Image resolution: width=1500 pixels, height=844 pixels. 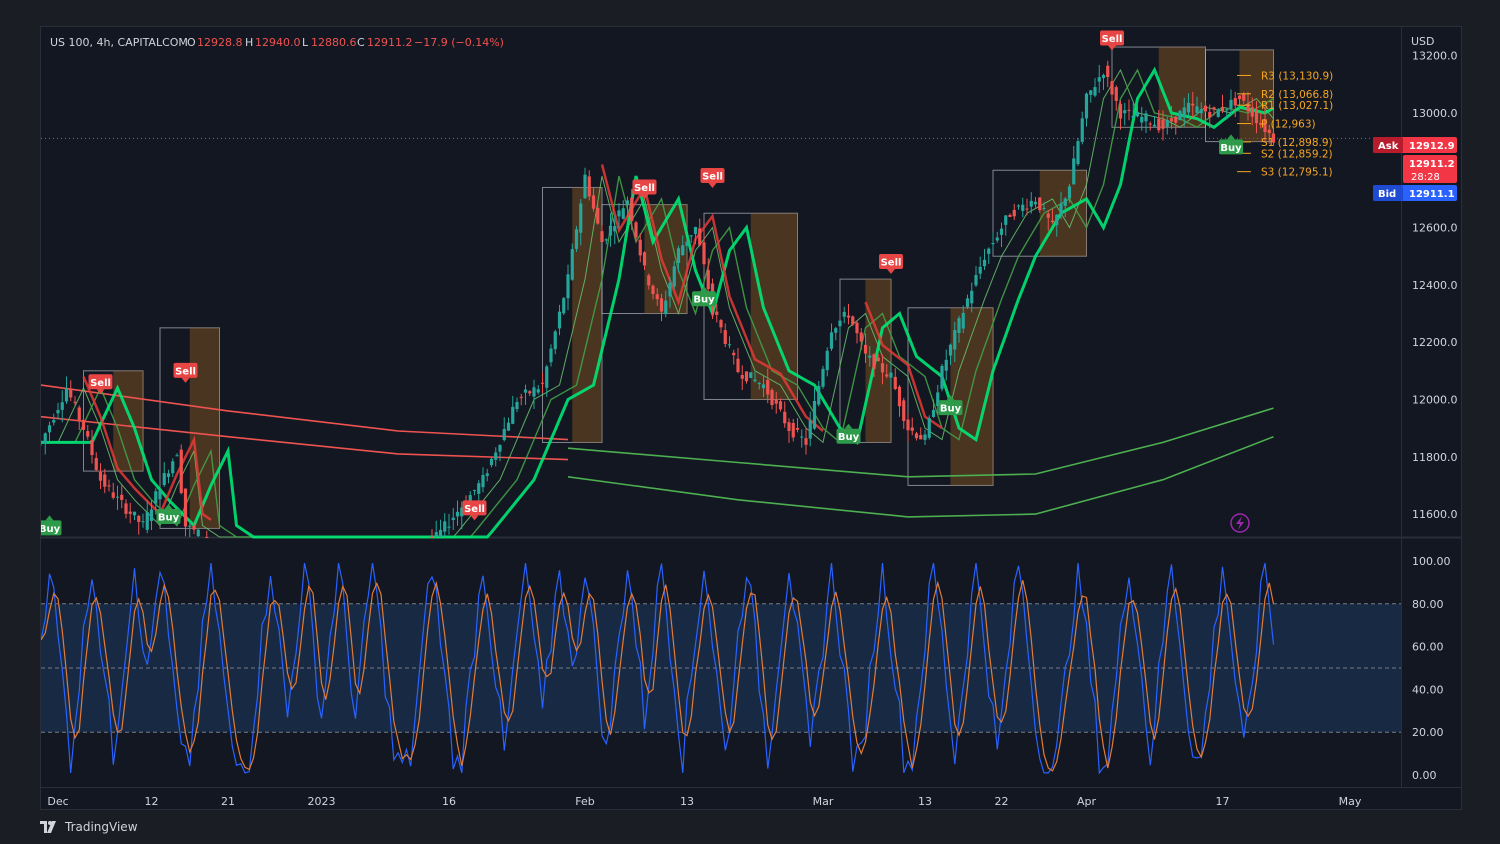 What do you see at coordinates (704, 300) in the screenshot?
I see `signal-label: Buy` at bounding box center [704, 300].